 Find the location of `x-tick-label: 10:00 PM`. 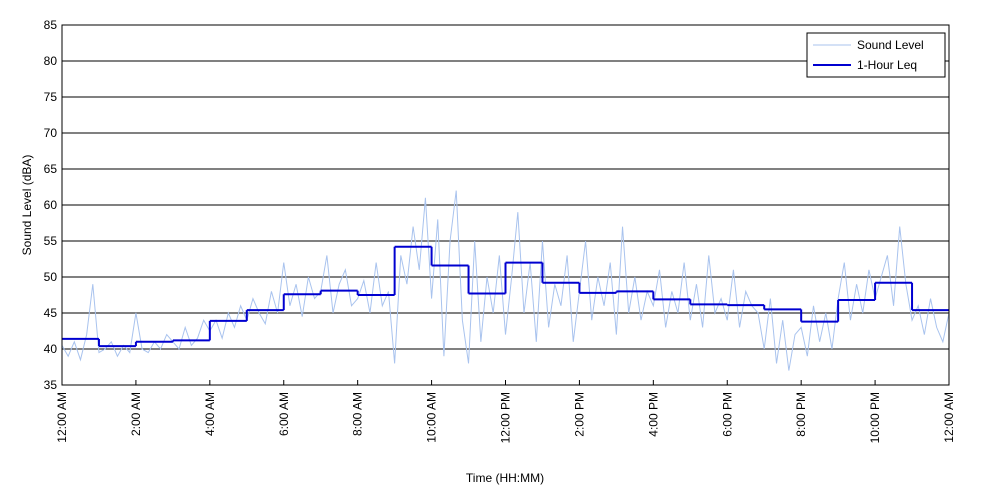

x-tick-label: 10:00 PM is located at coordinates (875, 417).